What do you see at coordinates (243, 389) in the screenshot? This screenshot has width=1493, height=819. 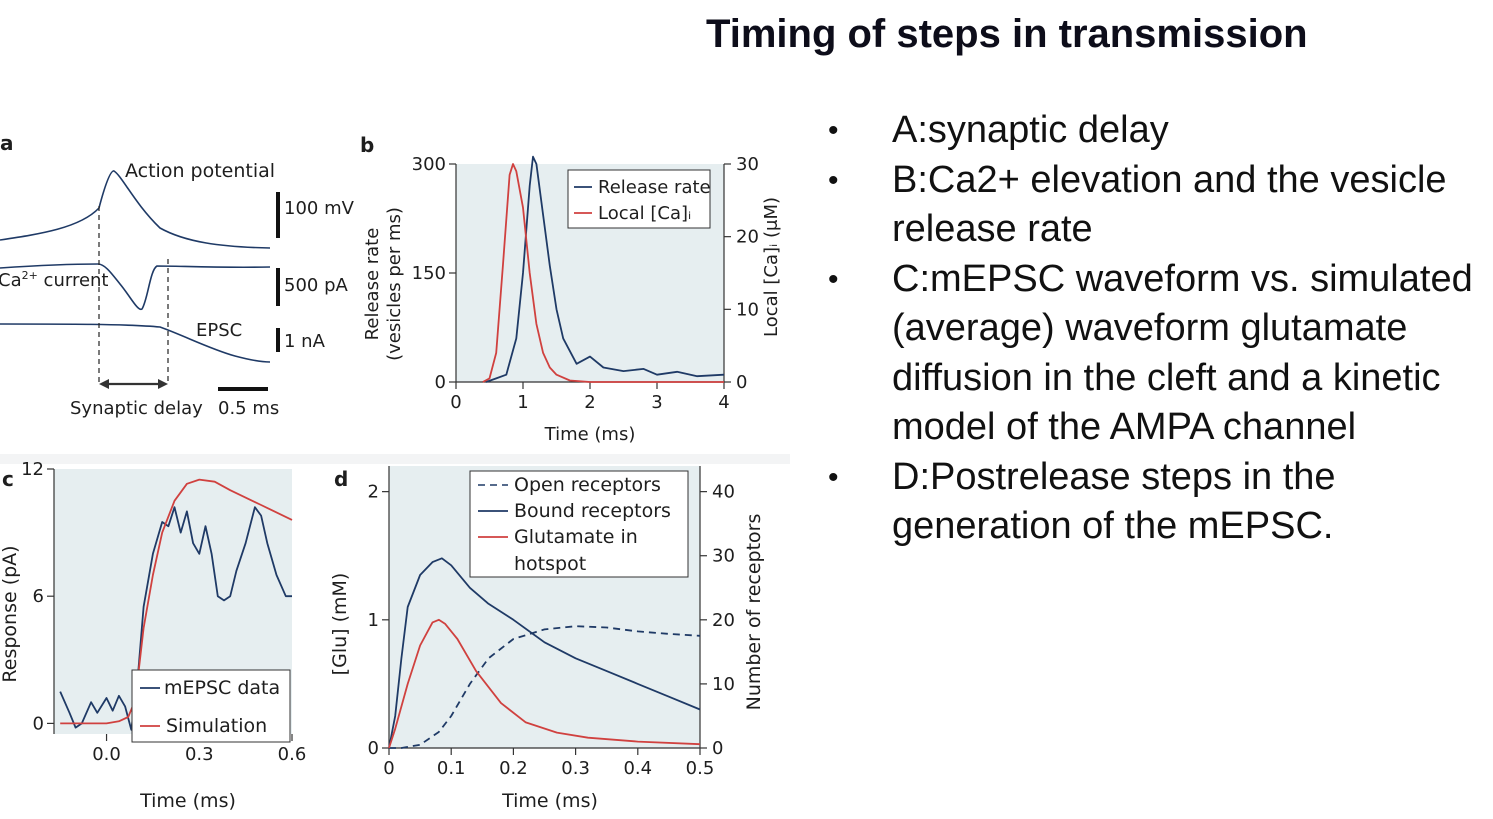 I see `scalebar-0-5ms` at bounding box center [243, 389].